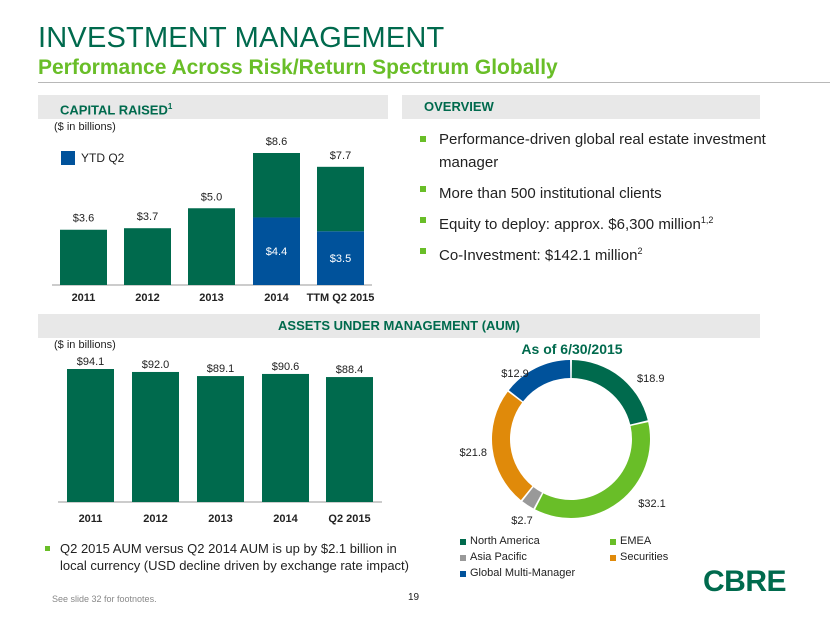 Image resolution: width=830 pixels, height=623 pixels. Describe the element at coordinates (84, 298) in the screenshot. I see `capital-category-label: 2011` at that location.